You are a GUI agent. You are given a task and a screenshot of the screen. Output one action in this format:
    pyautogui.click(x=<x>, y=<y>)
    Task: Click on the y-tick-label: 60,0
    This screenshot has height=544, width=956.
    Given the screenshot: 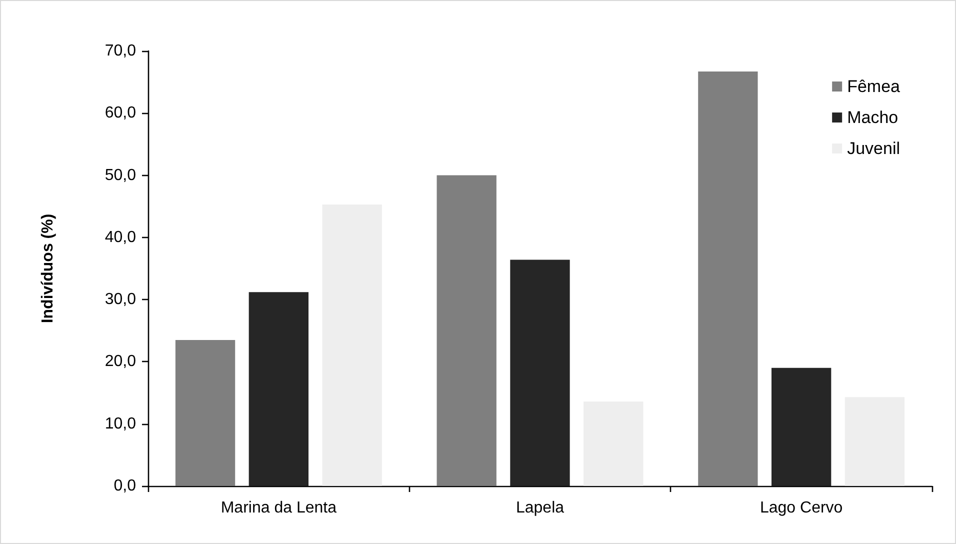 What is the action you would take?
    pyautogui.click(x=120, y=113)
    